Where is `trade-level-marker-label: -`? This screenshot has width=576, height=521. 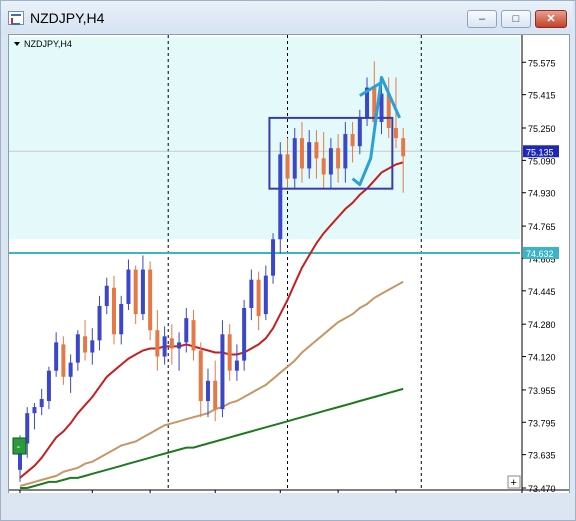 trade-level-marker-label: - is located at coordinates (19, 447).